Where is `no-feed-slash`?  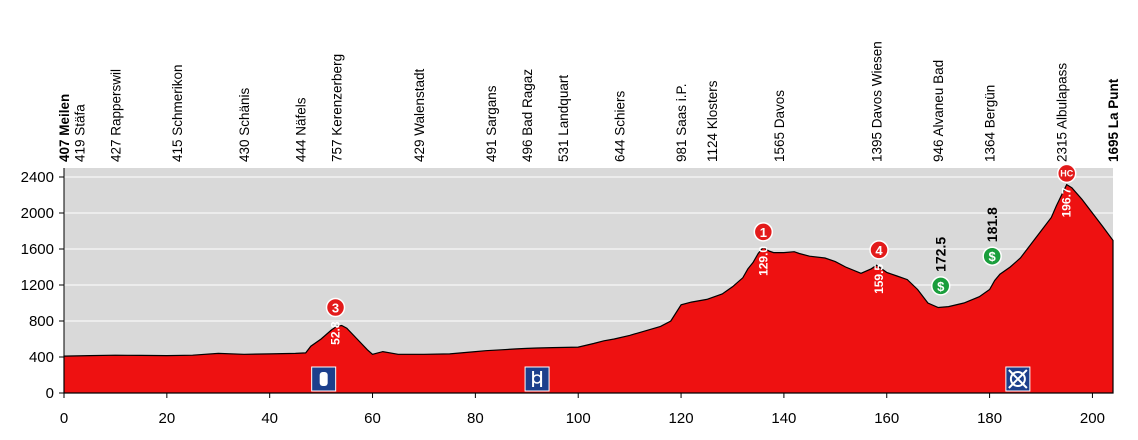 no-feed-slash is located at coordinates (1018, 379).